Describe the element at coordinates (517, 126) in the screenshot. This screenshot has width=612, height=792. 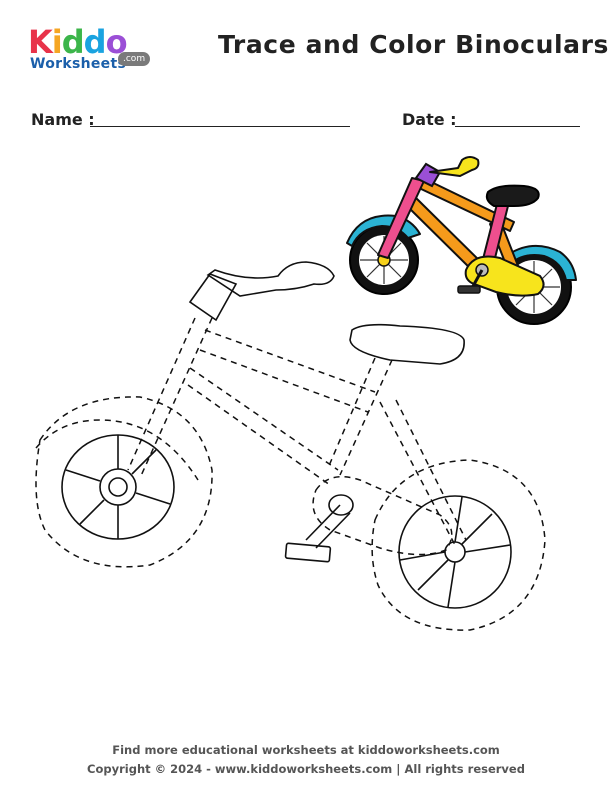
I see `date-field-line` at that location.